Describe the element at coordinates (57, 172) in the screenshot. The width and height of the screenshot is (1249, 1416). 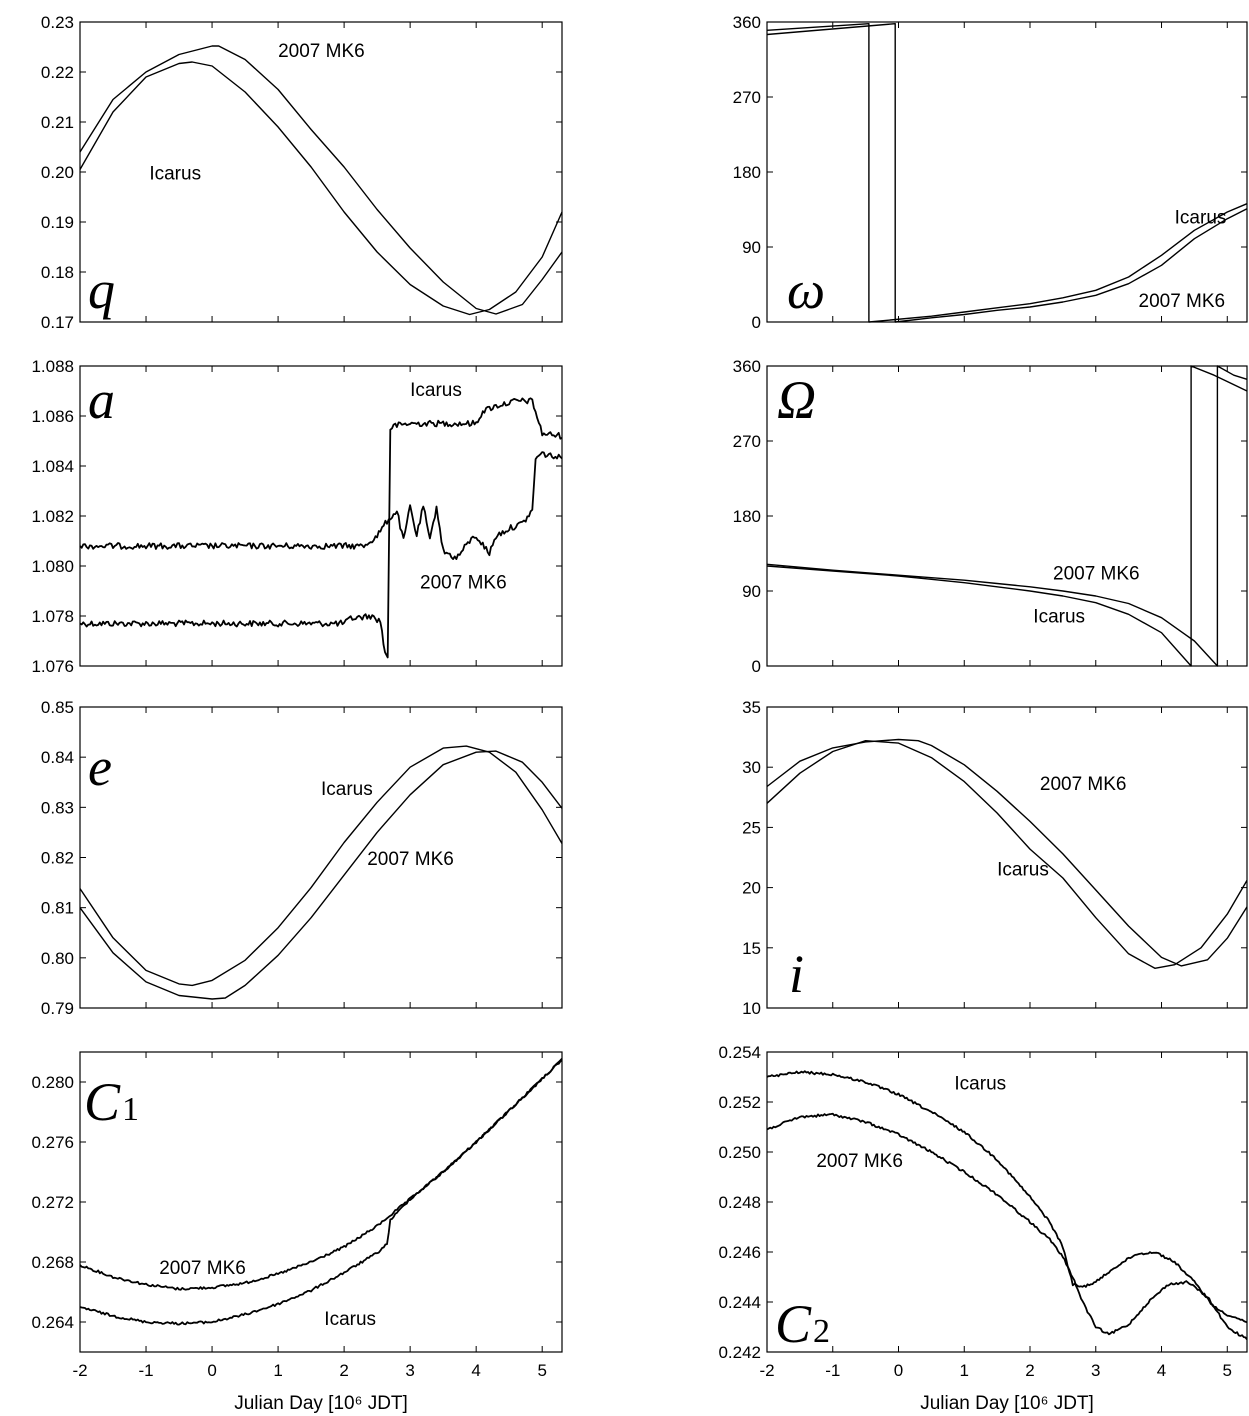
I see `y-tick-label: 0.20` at that location.